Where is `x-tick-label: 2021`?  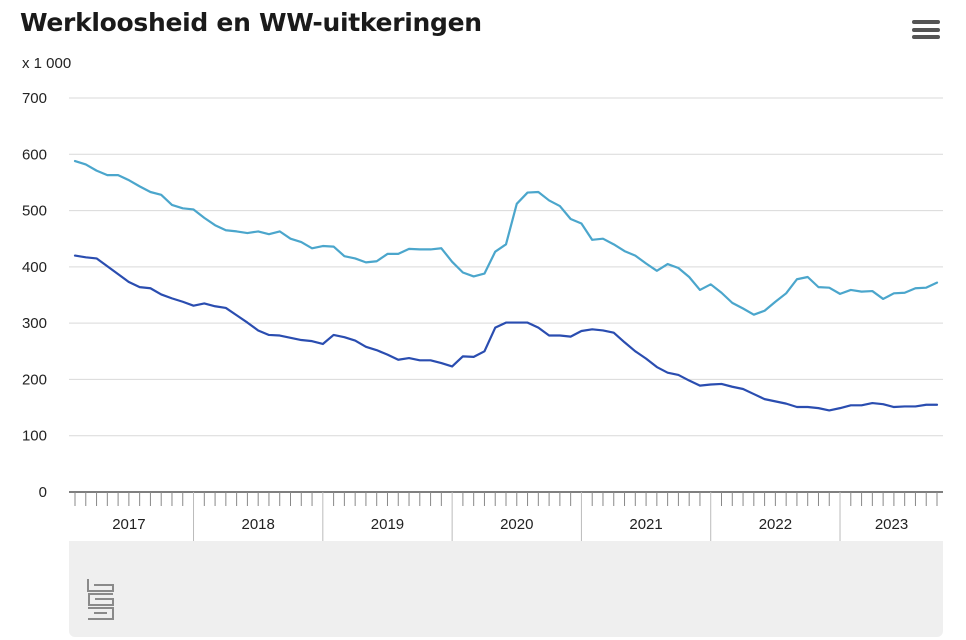
x-tick-label: 2021 is located at coordinates (645, 524).